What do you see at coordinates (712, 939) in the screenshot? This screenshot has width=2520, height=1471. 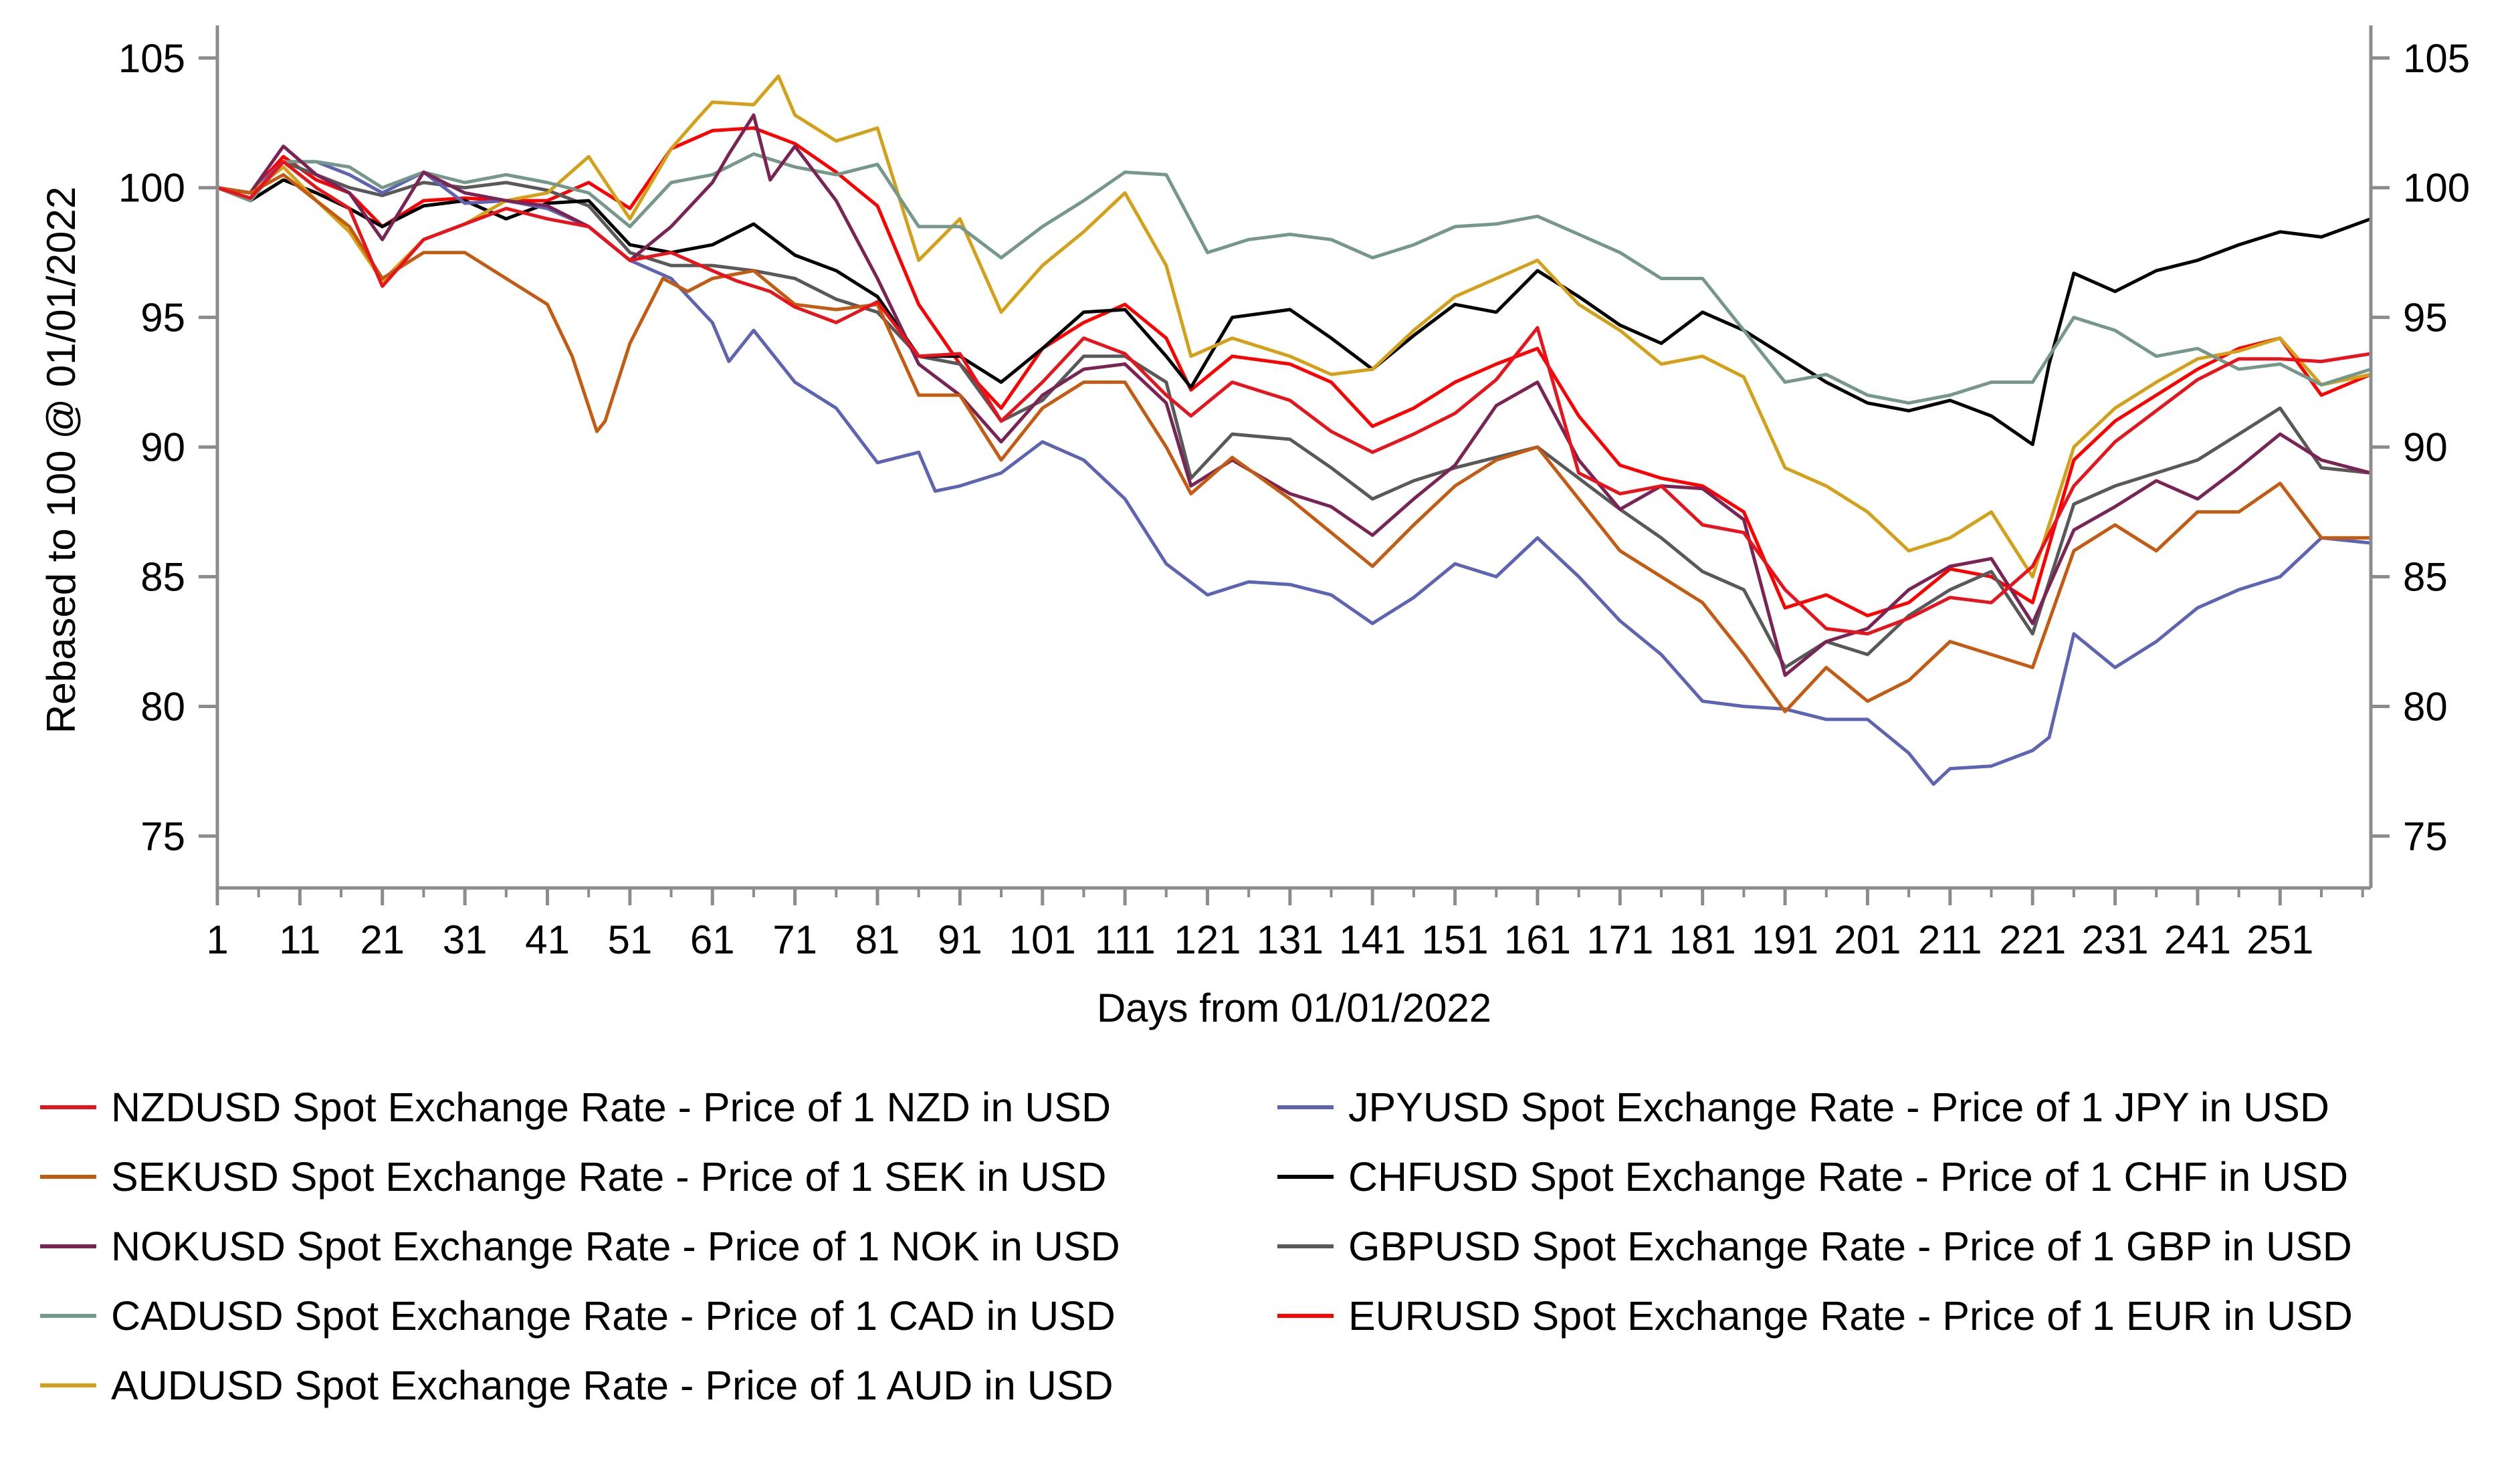 I see `x-tick-label: 61` at bounding box center [712, 939].